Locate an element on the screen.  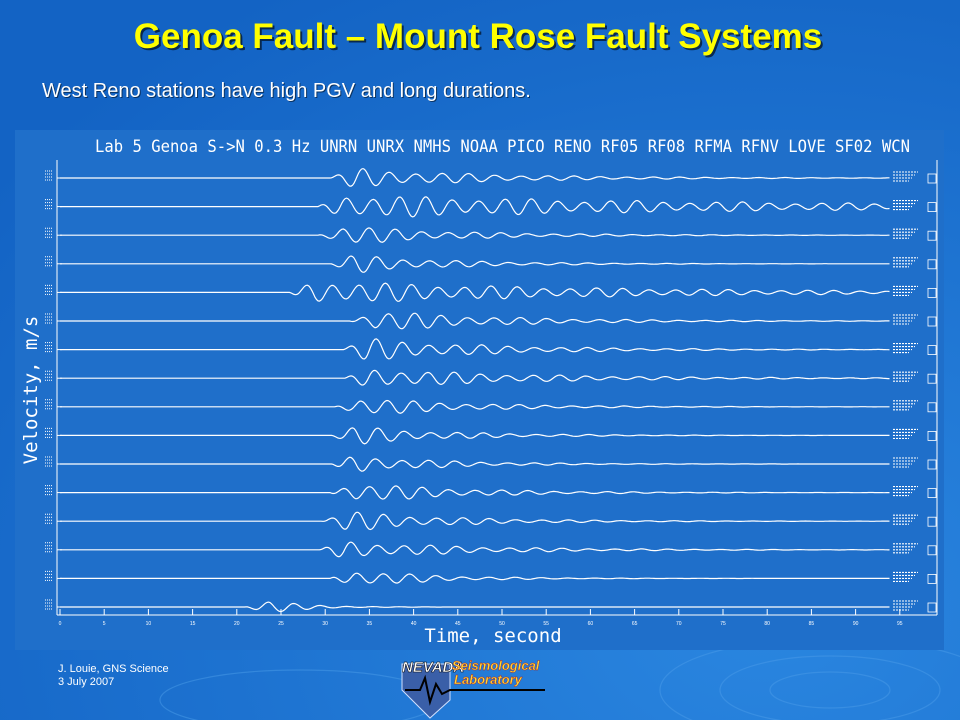
x-tick-label: 80 is located at coordinates (767, 624).